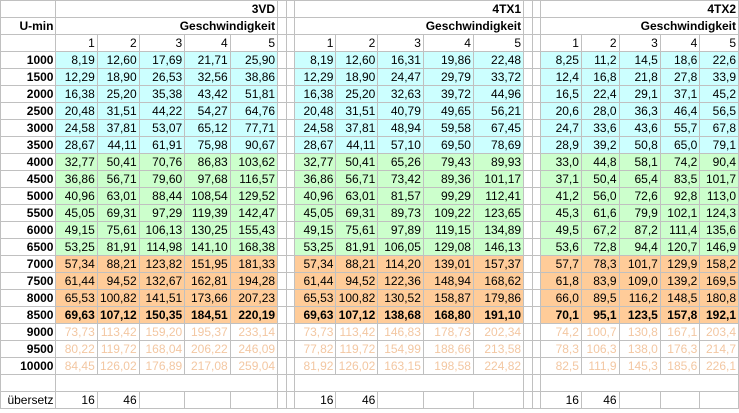  What do you see at coordinates (28, 26) in the screenshot?
I see `rpm-column-label: U-min` at bounding box center [28, 26].